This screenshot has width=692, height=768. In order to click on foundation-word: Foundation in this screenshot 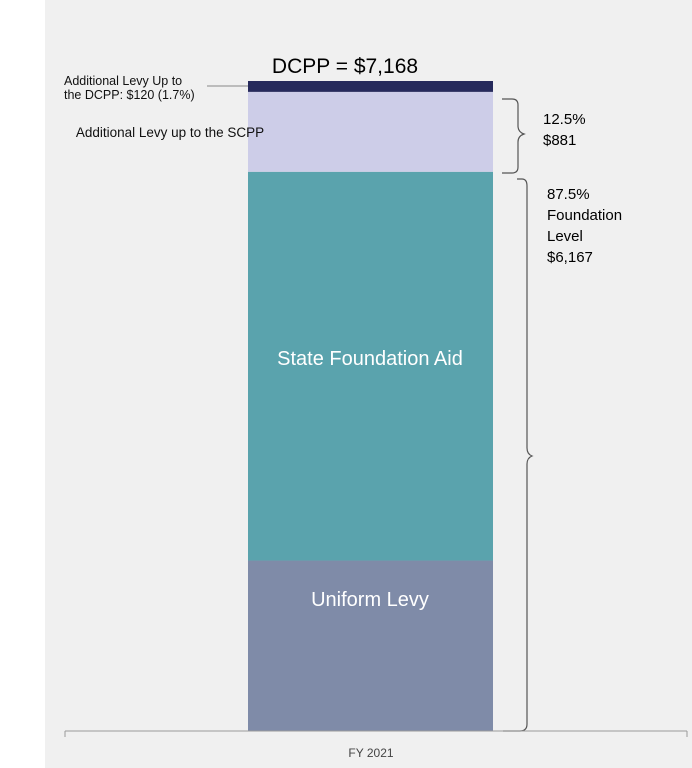, I will do `click(584, 215)`.